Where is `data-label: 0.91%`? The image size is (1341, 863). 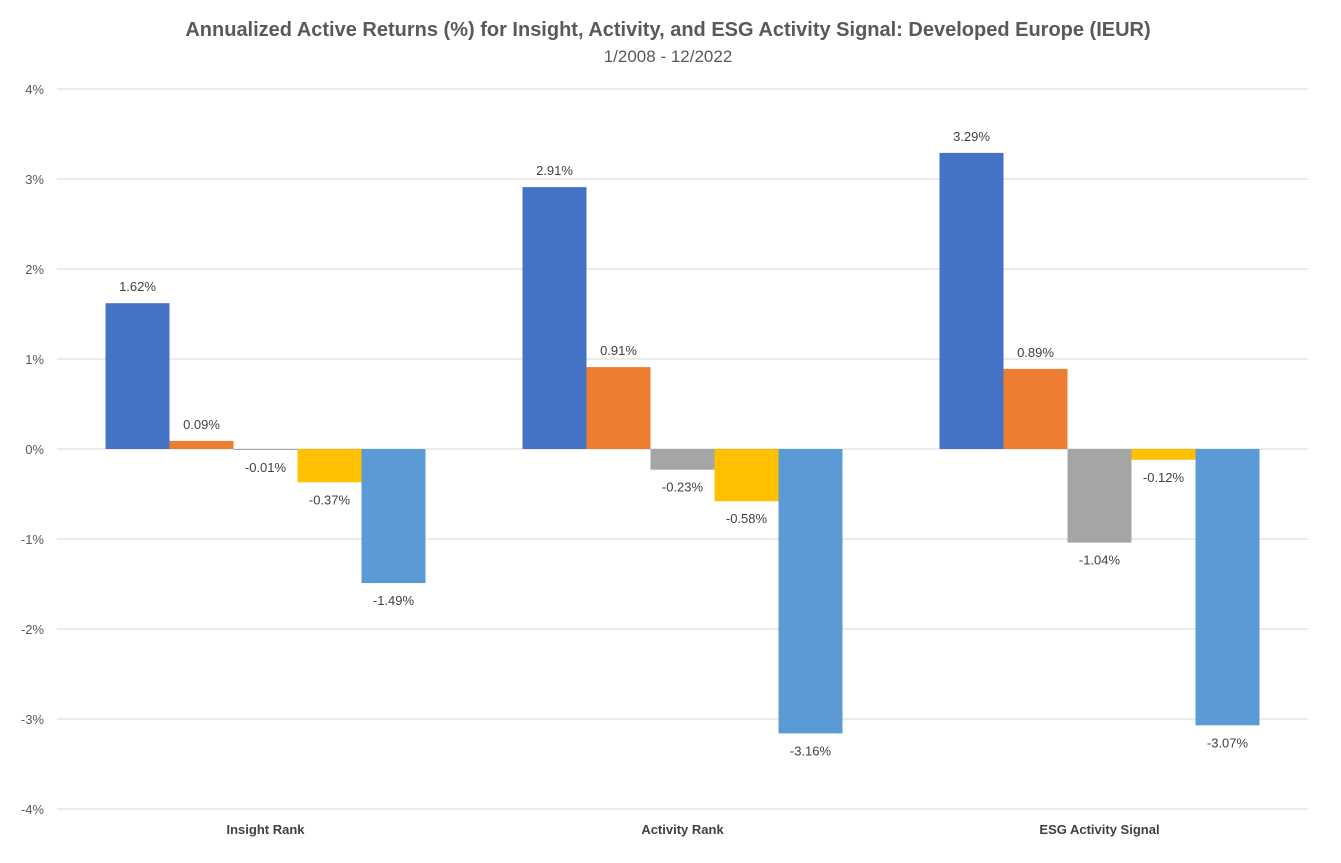 data-label: 0.91% is located at coordinates (618, 350).